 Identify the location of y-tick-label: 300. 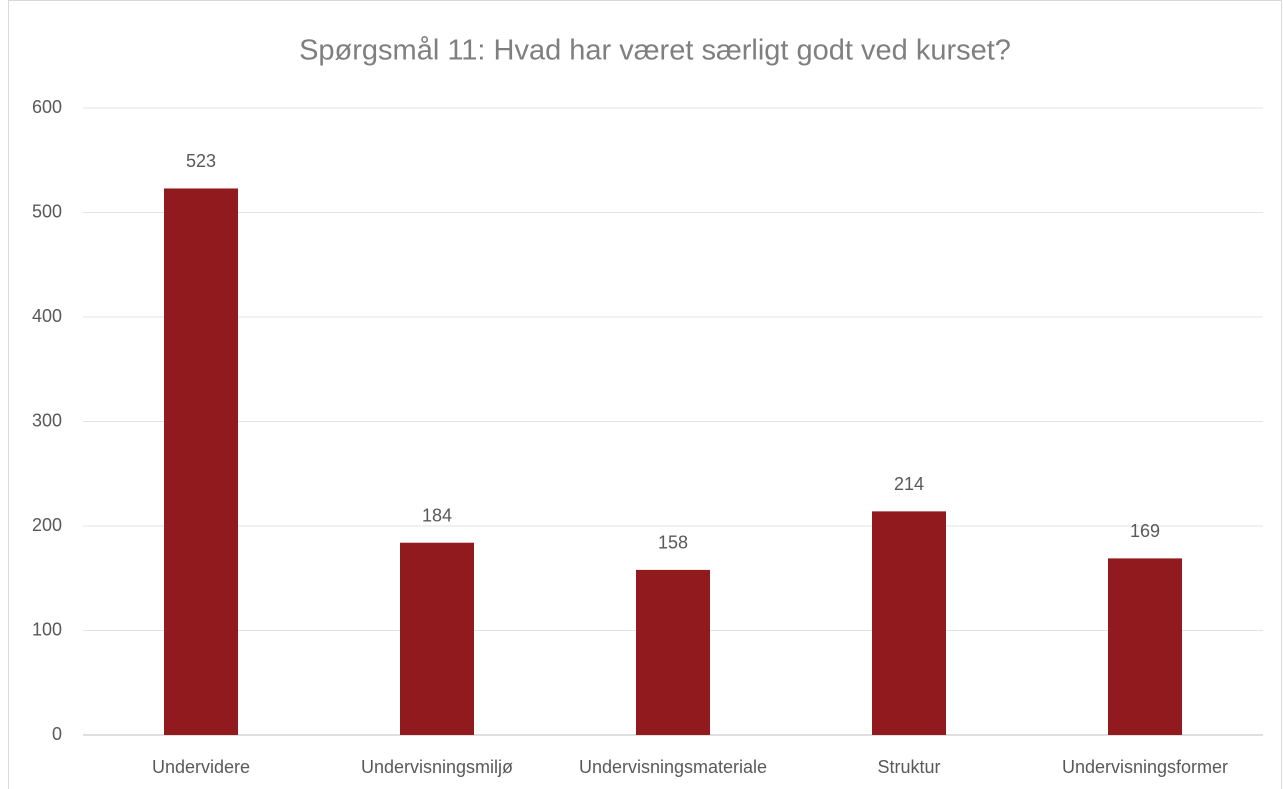
(47, 420).